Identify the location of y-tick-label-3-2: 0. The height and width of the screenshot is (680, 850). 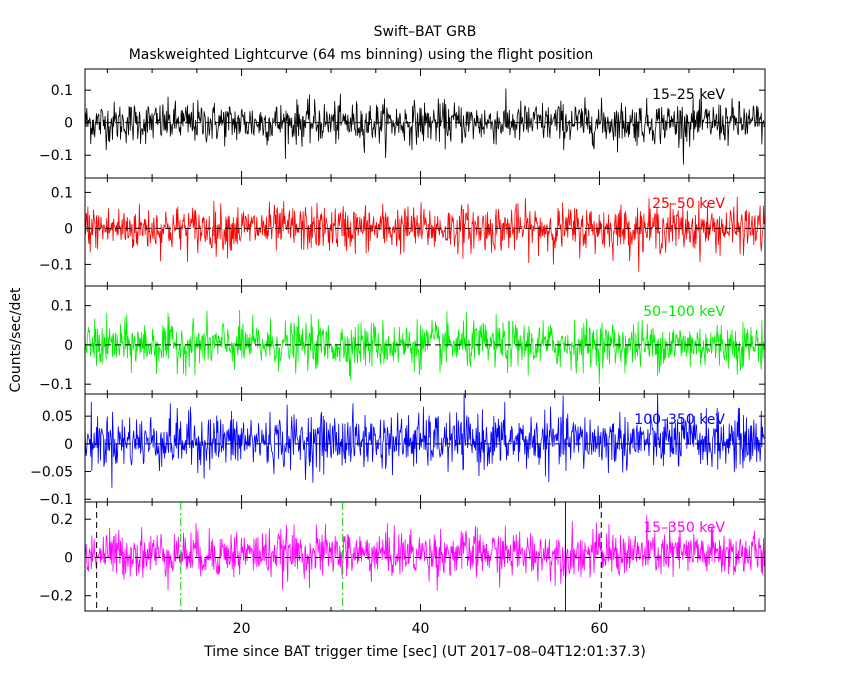
(68, 445).